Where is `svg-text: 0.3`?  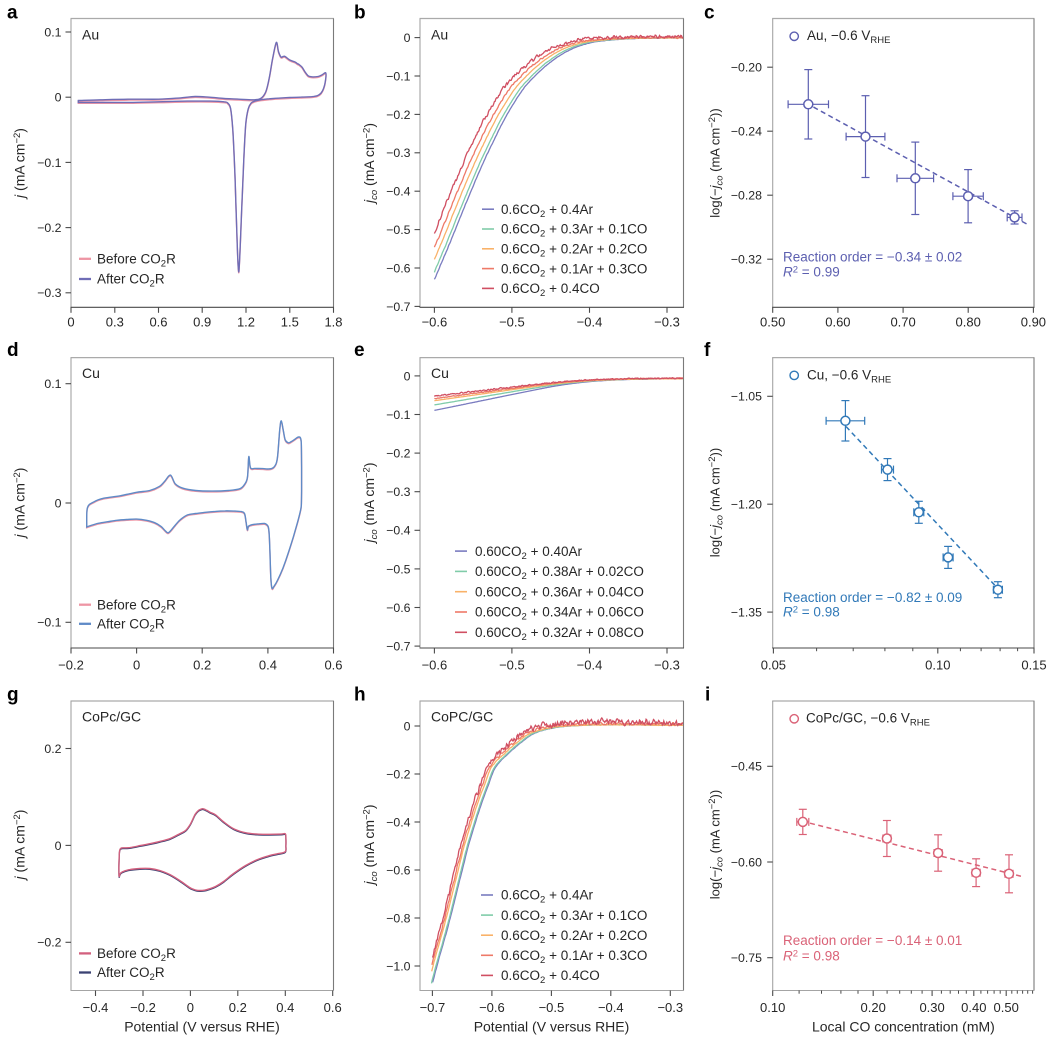 svg-text: 0.3 is located at coordinates (115, 322).